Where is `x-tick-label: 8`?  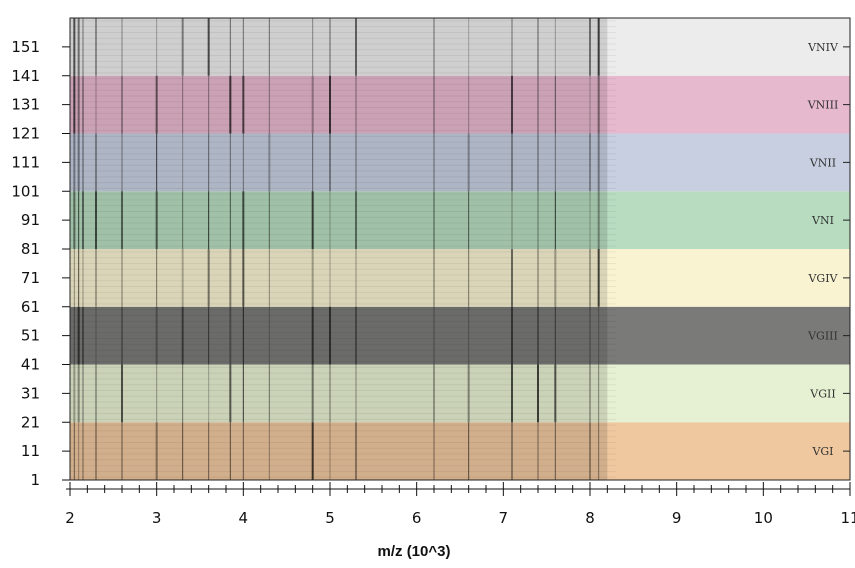 x-tick-label: 8 is located at coordinates (590, 518).